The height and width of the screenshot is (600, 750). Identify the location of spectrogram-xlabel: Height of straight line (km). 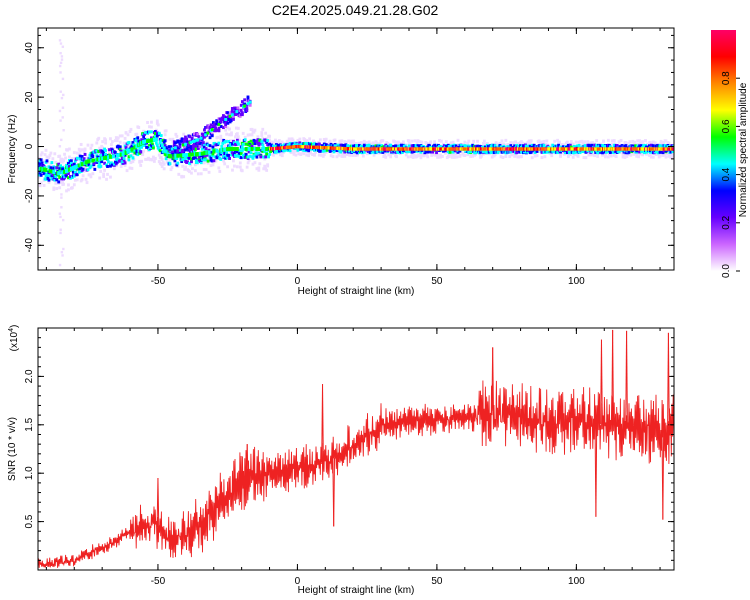
(356, 291).